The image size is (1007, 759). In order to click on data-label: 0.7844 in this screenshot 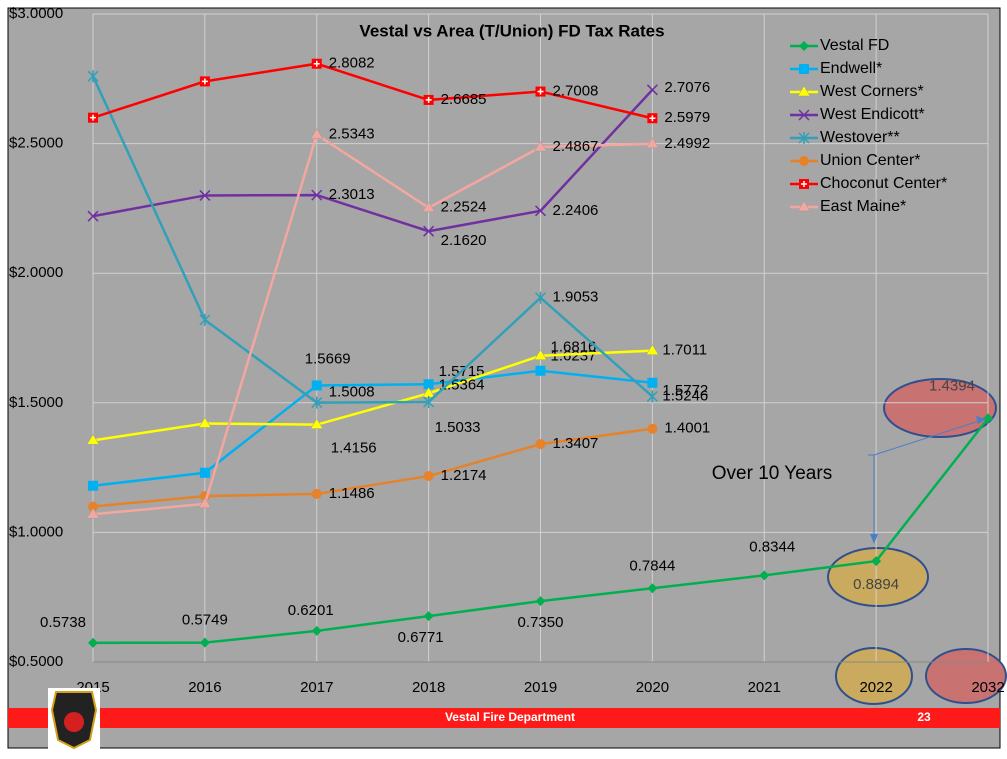, I will do `click(652, 565)`.